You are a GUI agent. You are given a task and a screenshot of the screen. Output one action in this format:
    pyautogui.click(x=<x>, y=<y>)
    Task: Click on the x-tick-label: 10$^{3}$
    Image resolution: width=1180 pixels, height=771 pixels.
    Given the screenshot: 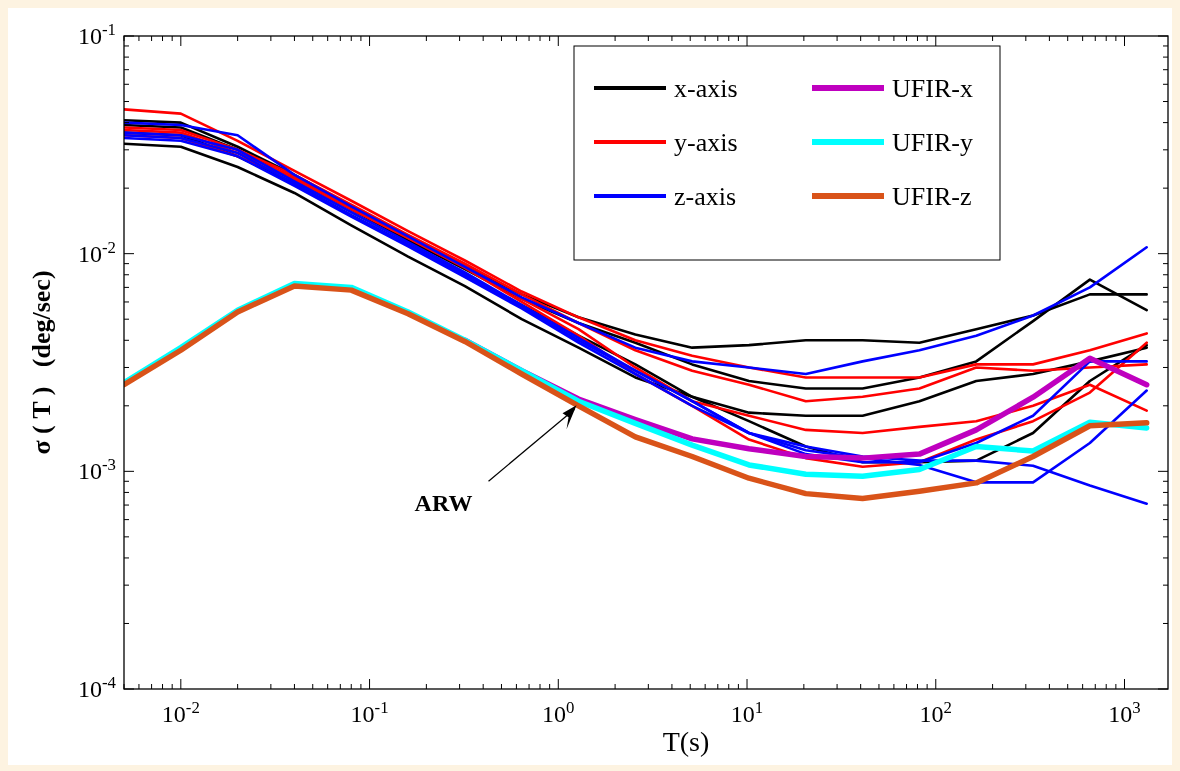 What is the action you would take?
    pyautogui.click(x=1124, y=712)
    